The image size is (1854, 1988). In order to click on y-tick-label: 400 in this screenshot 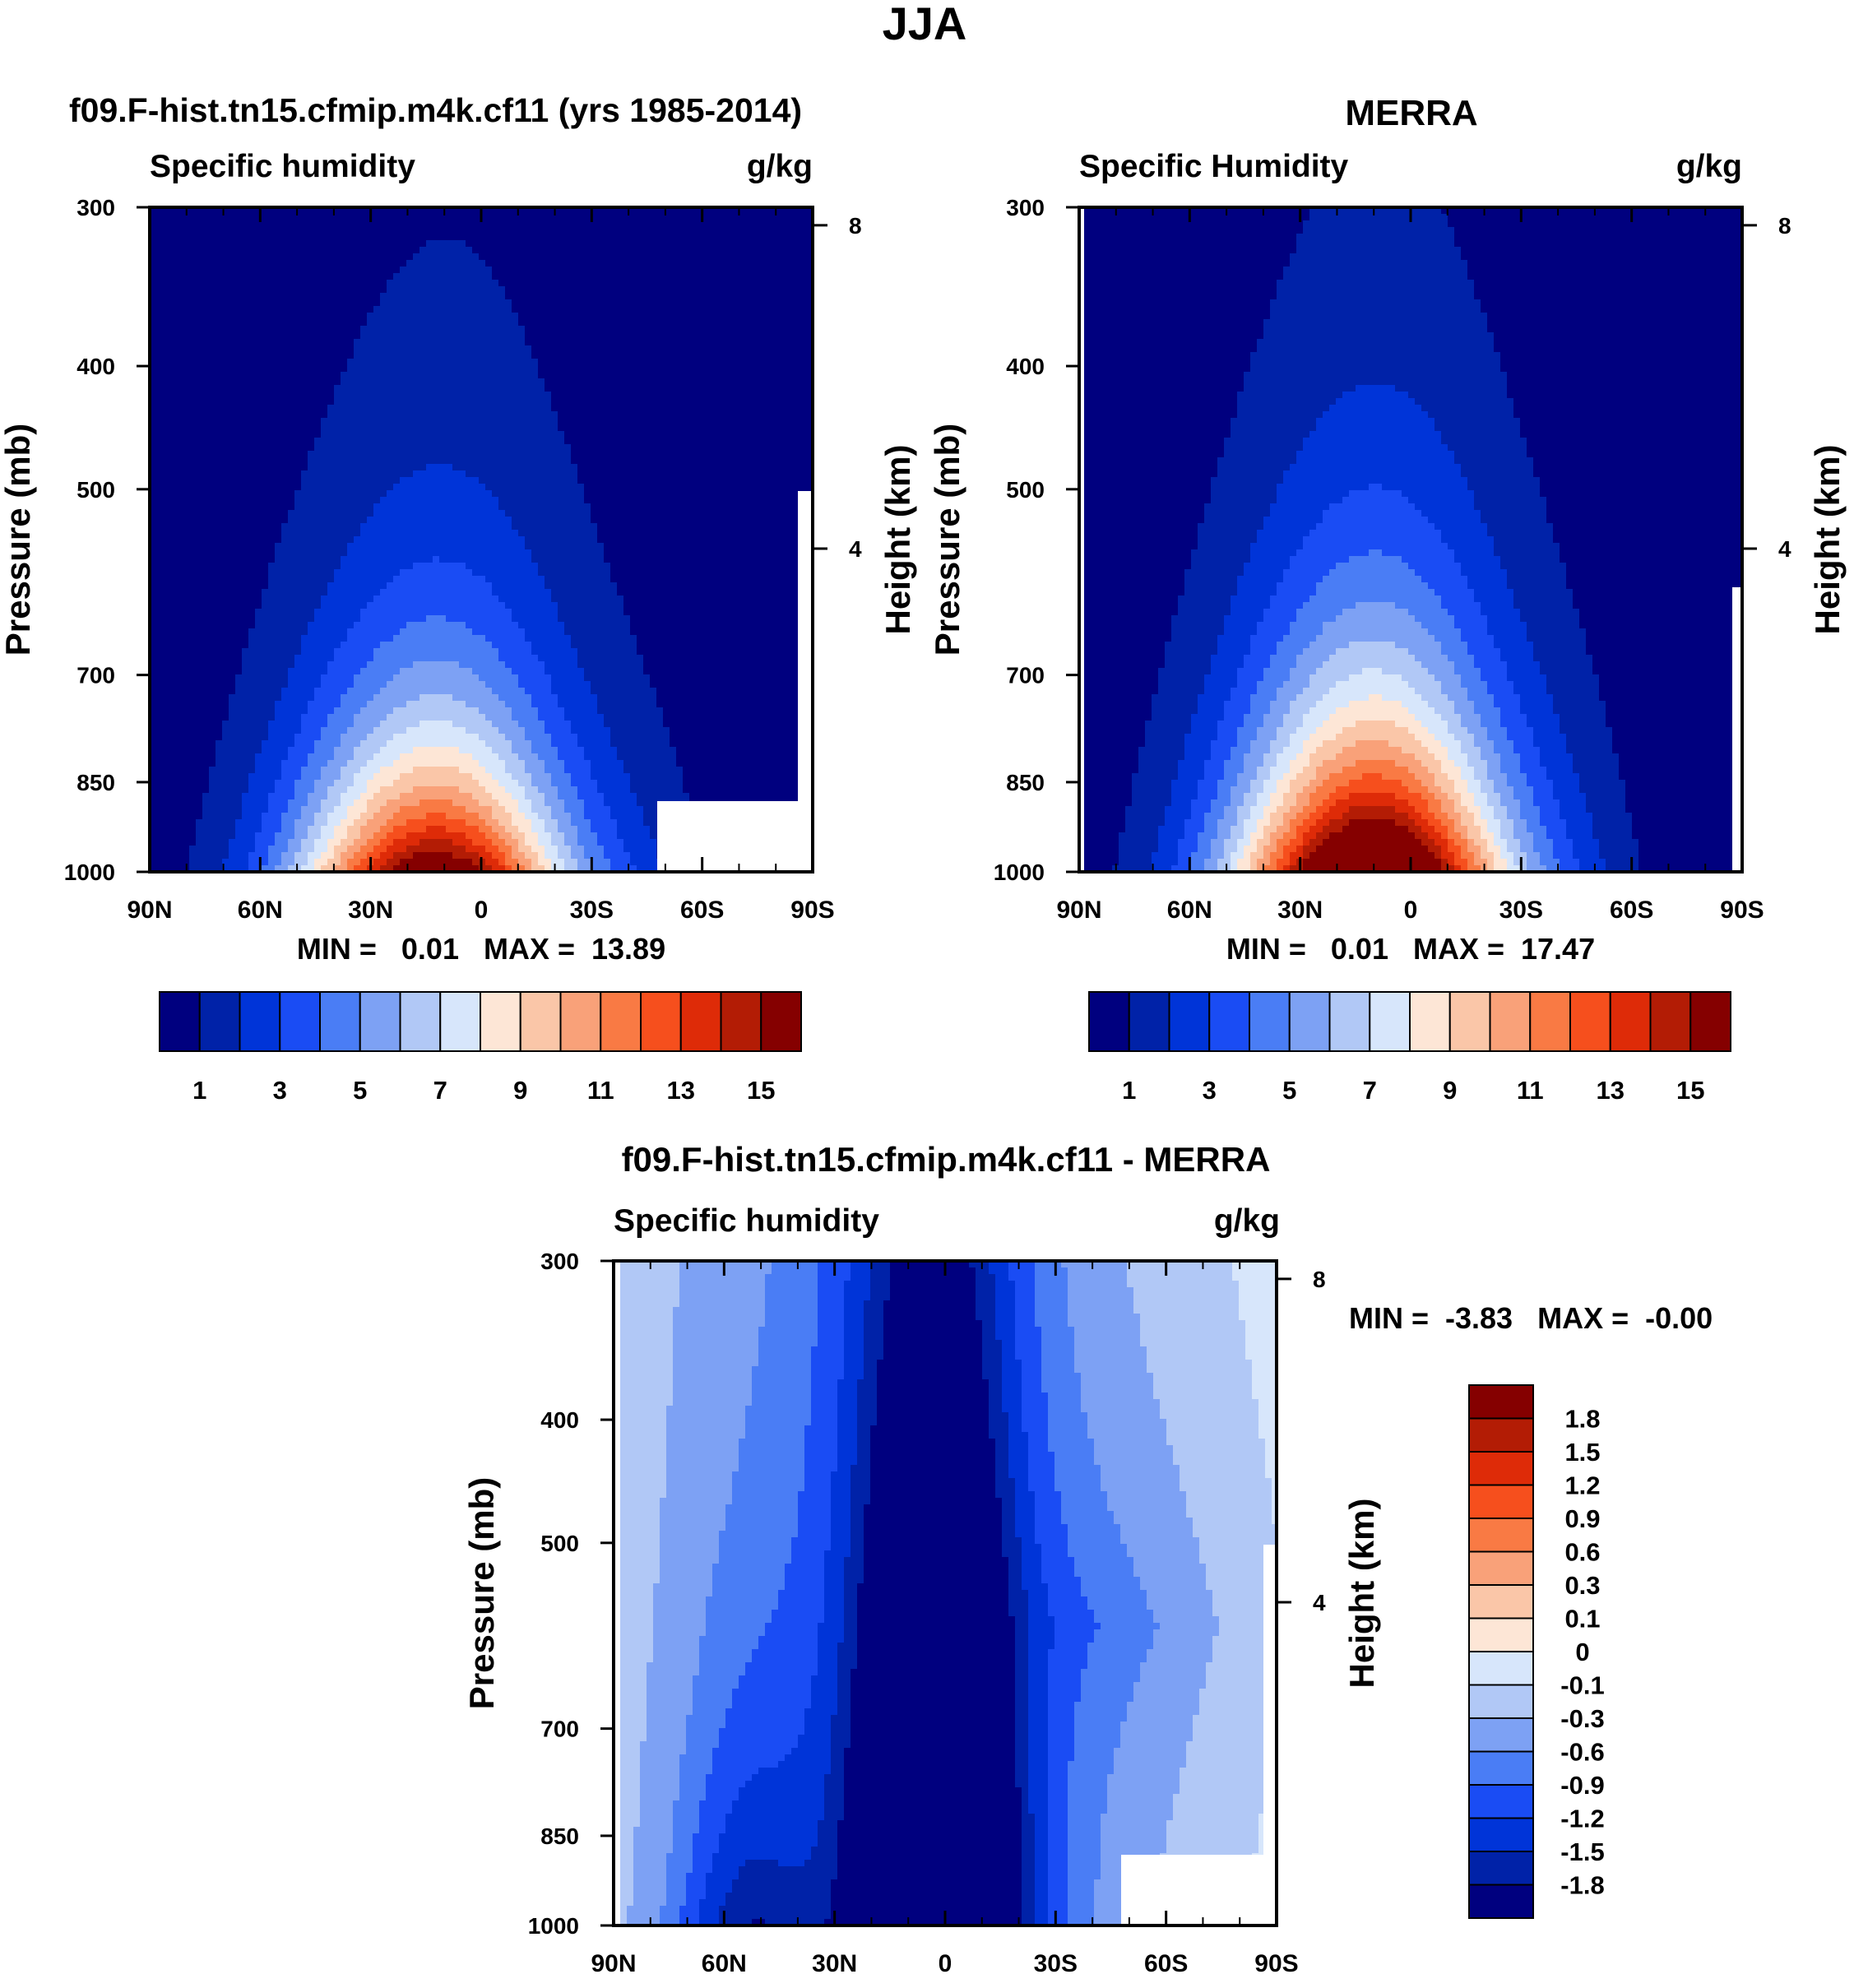, I will do `click(95, 366)`.